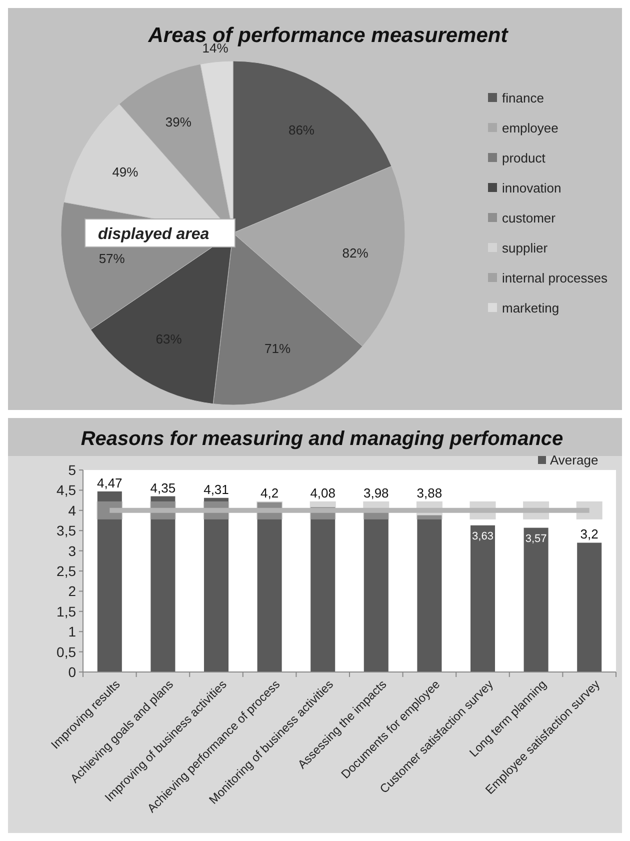 The image size is (630, 841). What do you see at coordinates (269, 492) in the screenshot?
I see `data-label: 4,2` at bounding box center [269, 492].